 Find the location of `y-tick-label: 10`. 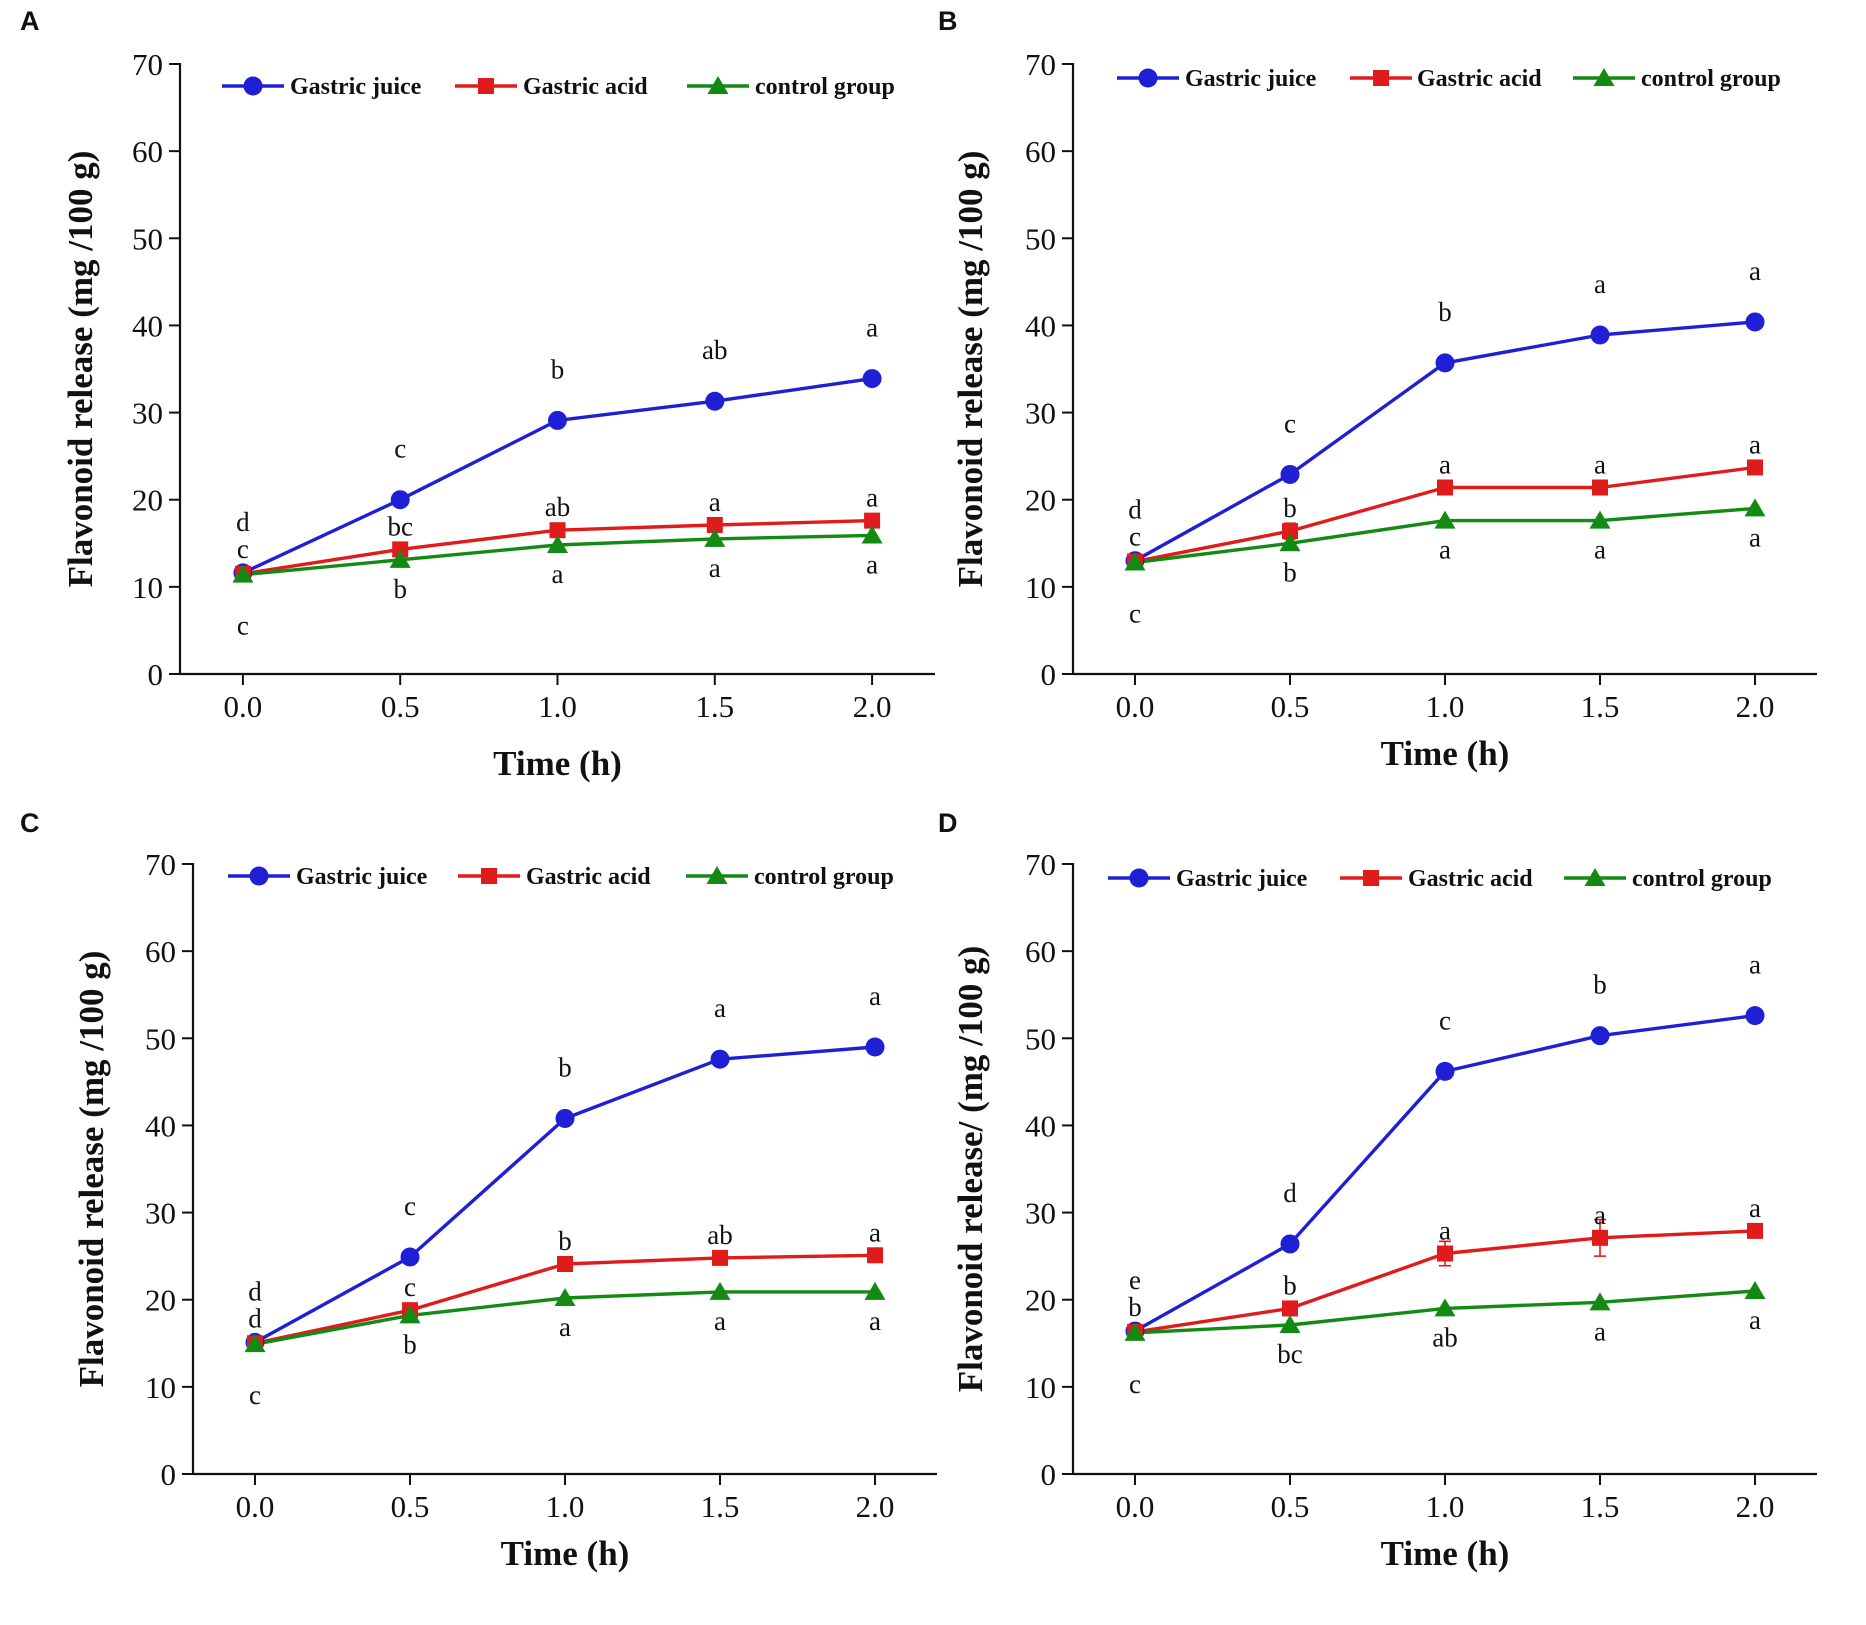

y-tick-label: 10 is located at coordinates (160, 1387).